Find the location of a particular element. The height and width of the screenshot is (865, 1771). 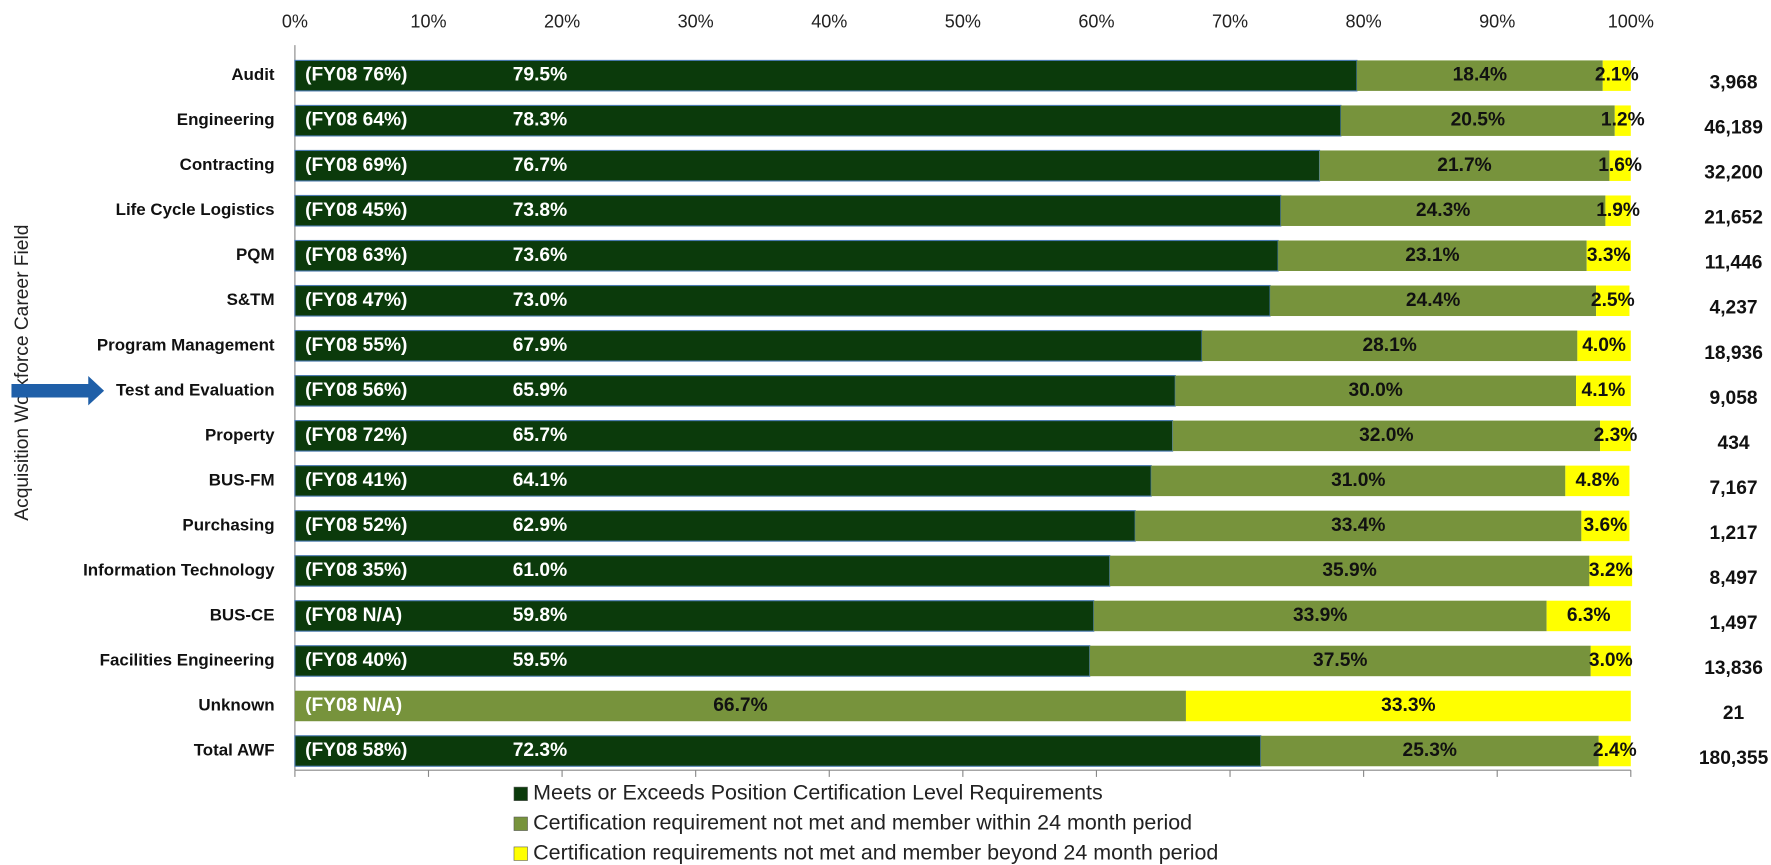

value-label: 4.8% is located at coordinates (1598, 480).